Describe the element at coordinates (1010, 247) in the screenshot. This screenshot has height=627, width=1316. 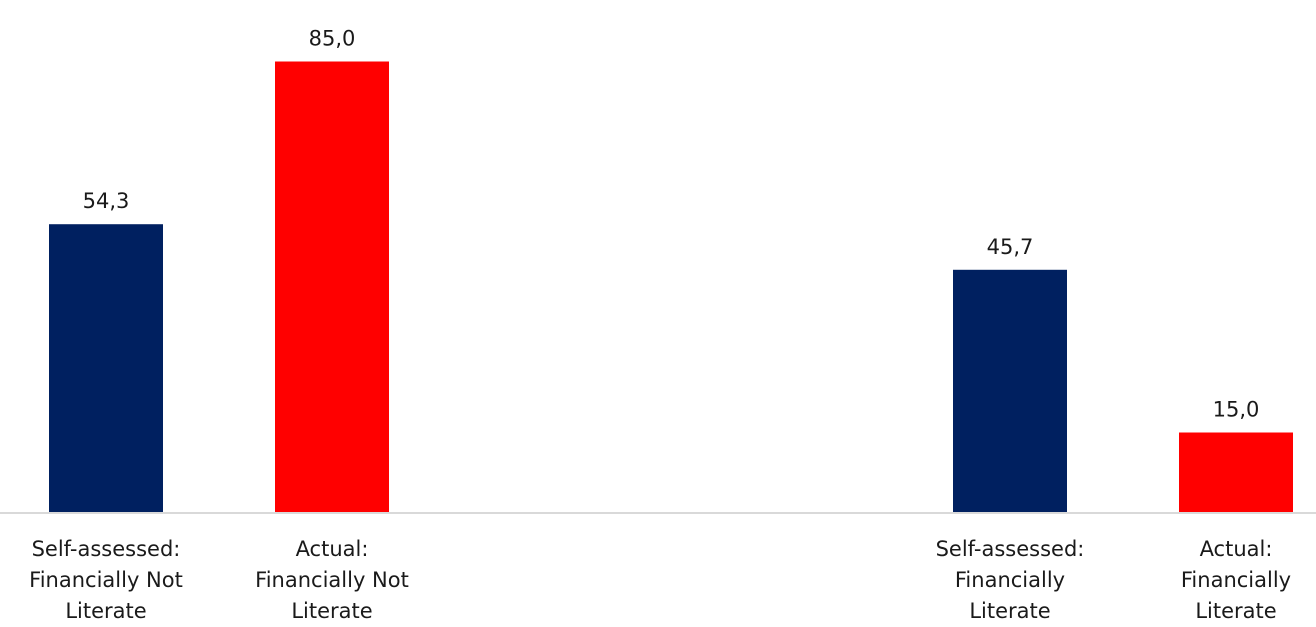
I see `value-label-2: 45,7` at that location.